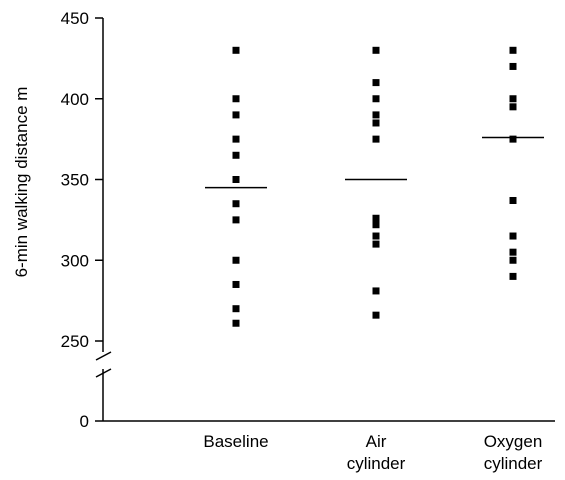 This screenshot has width=565, height=480. Describe the element at coordinates (75, 341) in the screenshot. I see `y-tick-label: 250` at that location.